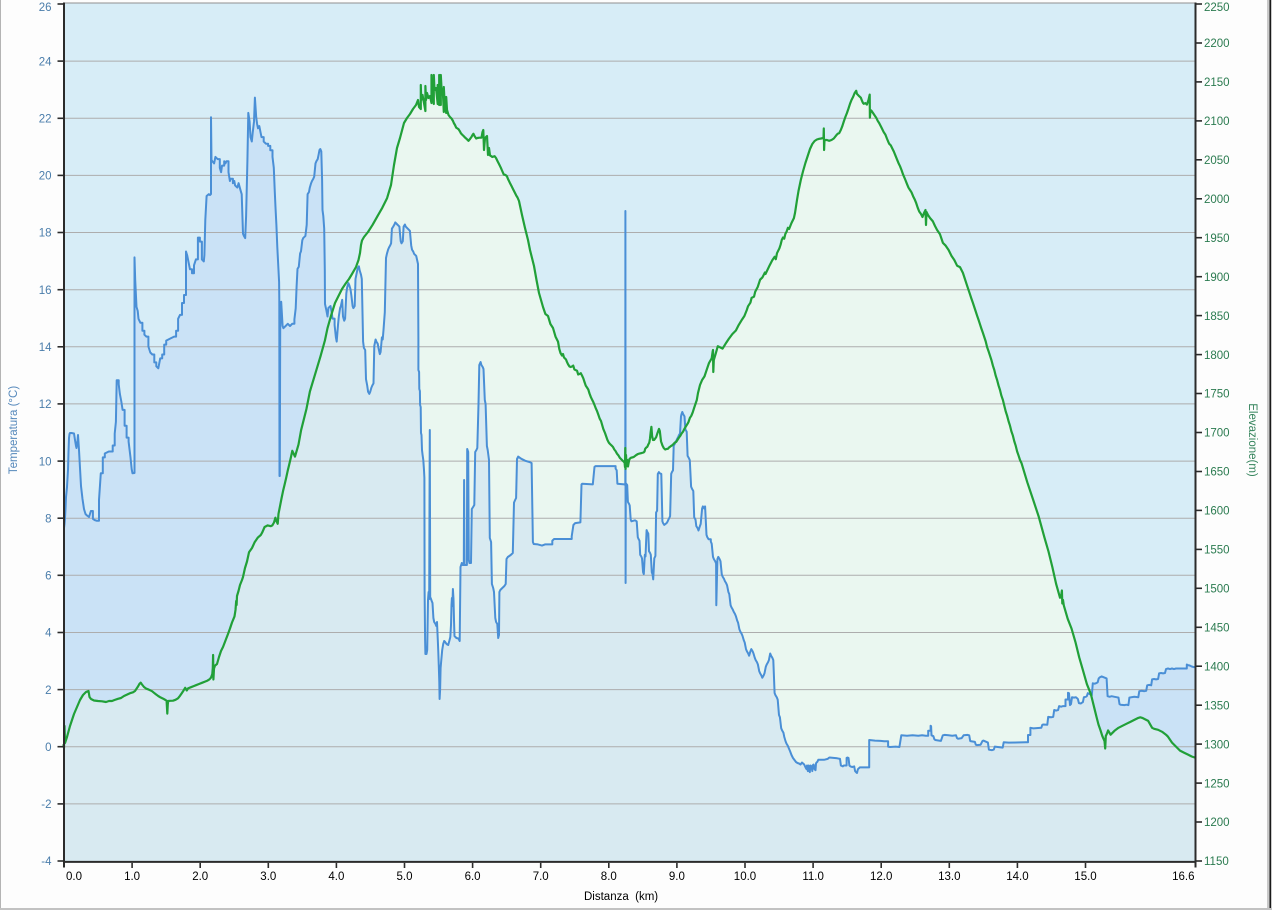  I want to click on svg-text: 10.0, so click(745, 877).